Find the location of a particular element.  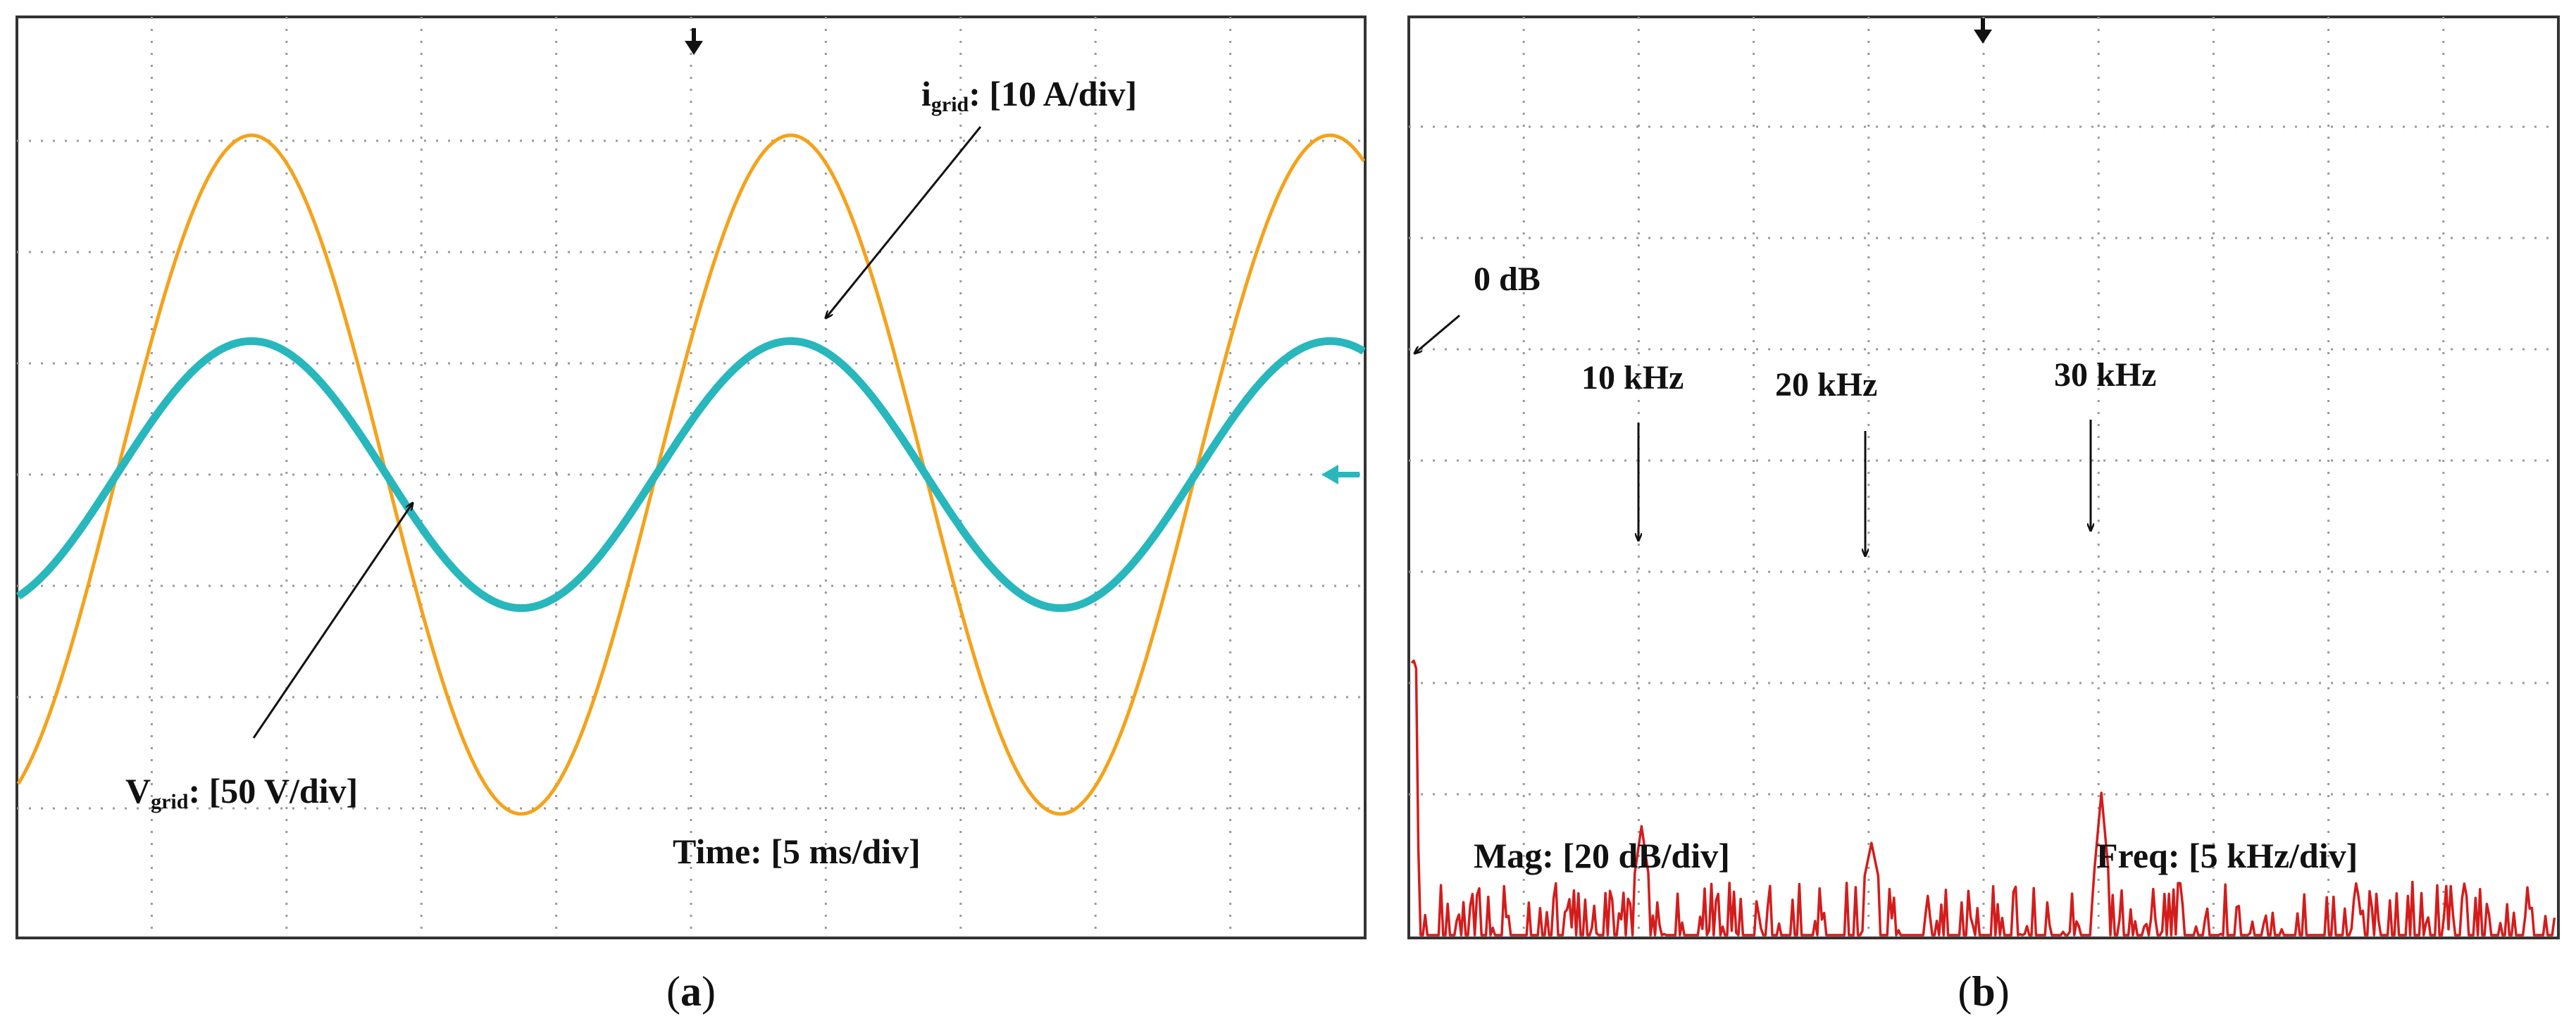

time-scale-label: Time: [5 ms/div] is located at coordinates (797, 852).